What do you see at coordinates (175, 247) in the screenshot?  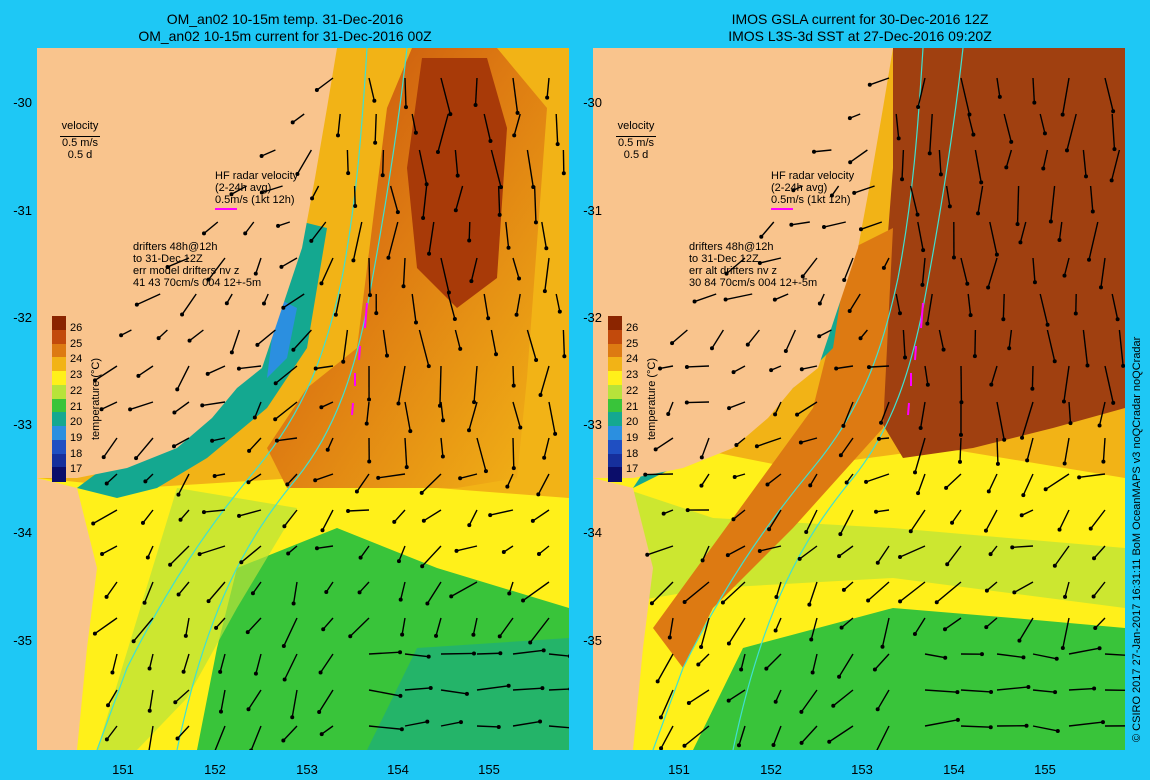 I see `drifters-label: drifters 48h@12h` at bounding box center [175, 247].